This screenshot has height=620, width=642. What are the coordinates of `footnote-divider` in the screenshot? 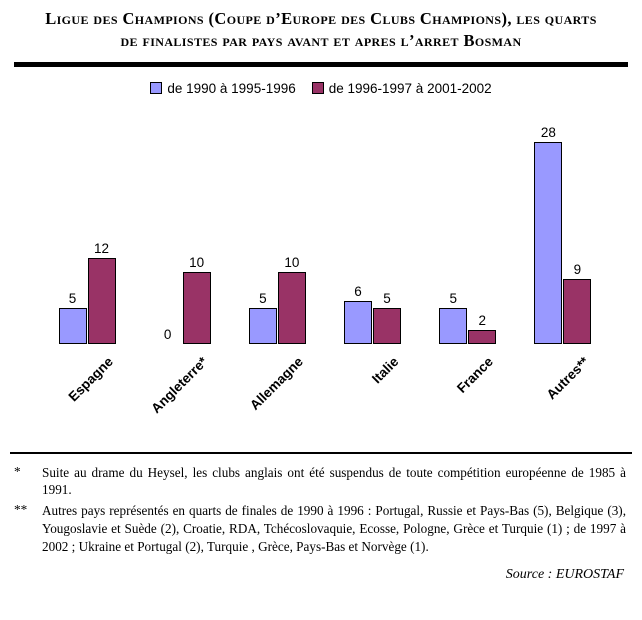 It's located at (321, 452).